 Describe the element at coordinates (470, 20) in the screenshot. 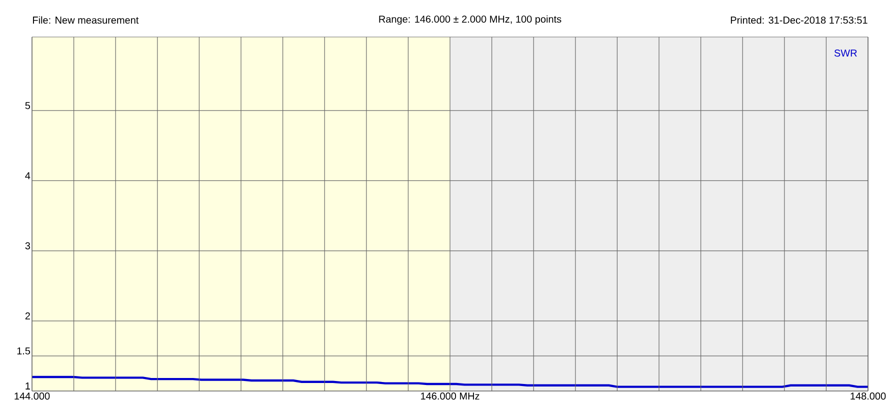

I see `text: Range: 146.000 ± 2.000 MHz, 100 points` at that location.